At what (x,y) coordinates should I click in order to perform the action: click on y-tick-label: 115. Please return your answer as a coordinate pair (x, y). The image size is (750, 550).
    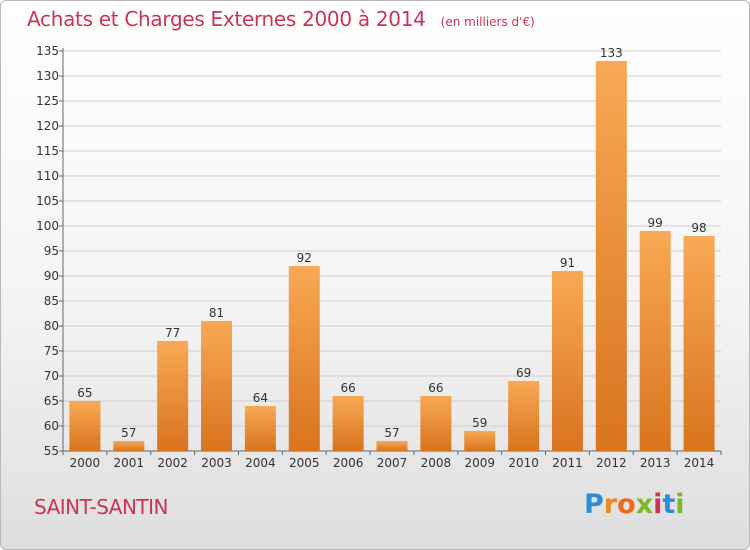
    Looking at the image, I should click on (47, 151).